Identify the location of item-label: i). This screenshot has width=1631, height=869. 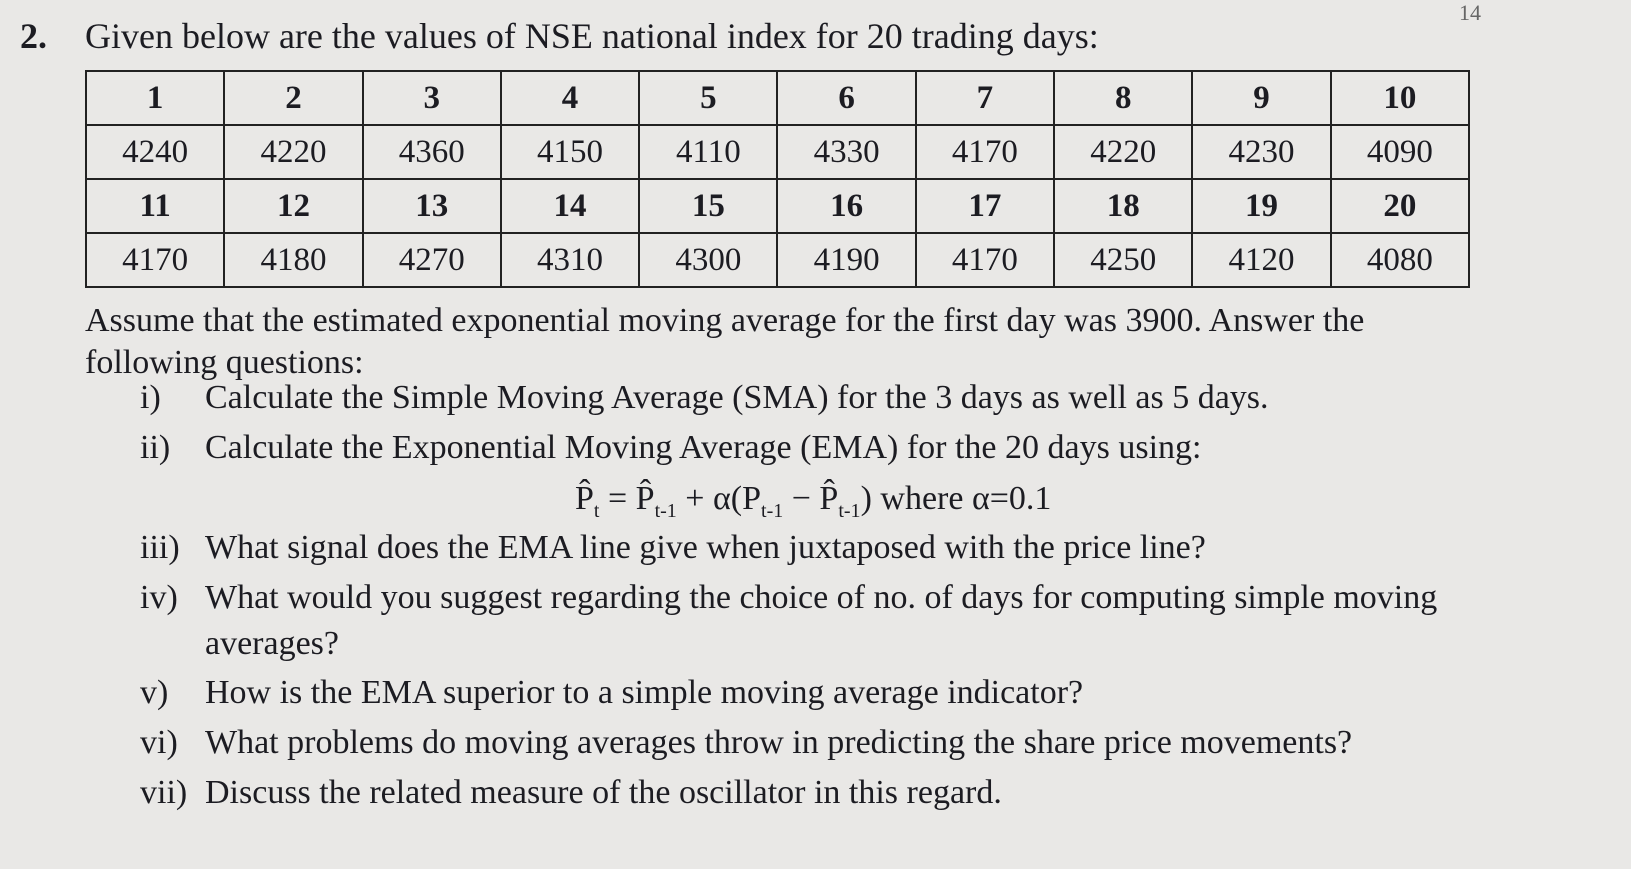
(150, 397).